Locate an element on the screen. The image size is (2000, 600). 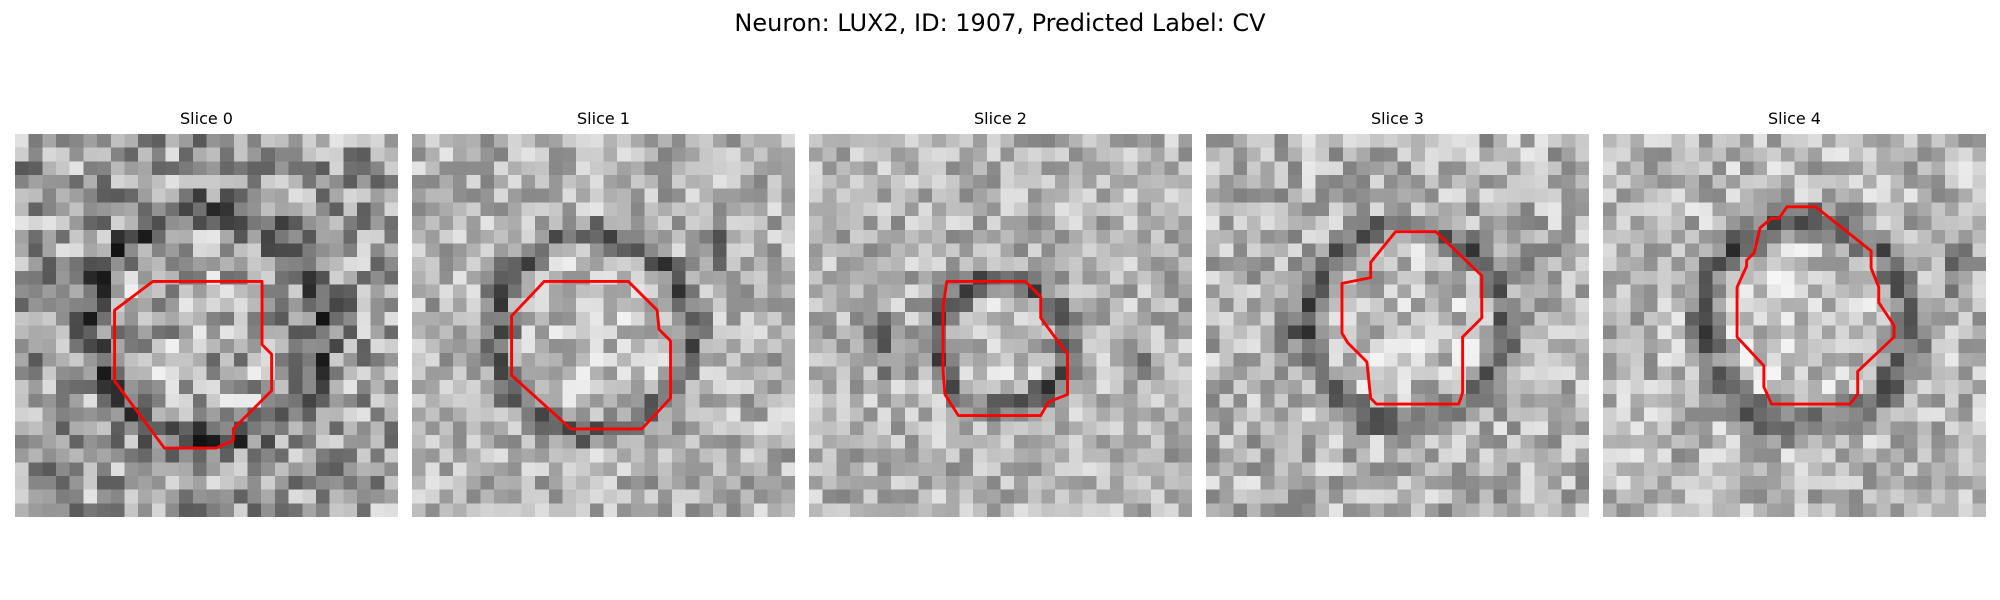
slice-panel-4: Slice 4 is located at coordinates (1794, 312).